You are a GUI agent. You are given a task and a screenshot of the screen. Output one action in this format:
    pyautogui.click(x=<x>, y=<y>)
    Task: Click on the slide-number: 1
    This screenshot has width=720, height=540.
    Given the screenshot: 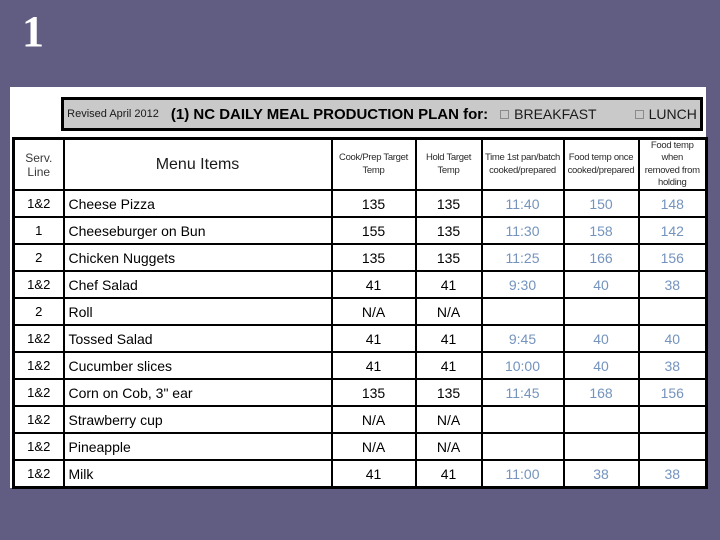 What is the action you would take?
    pyautogui.click(x=33, y=31)
    